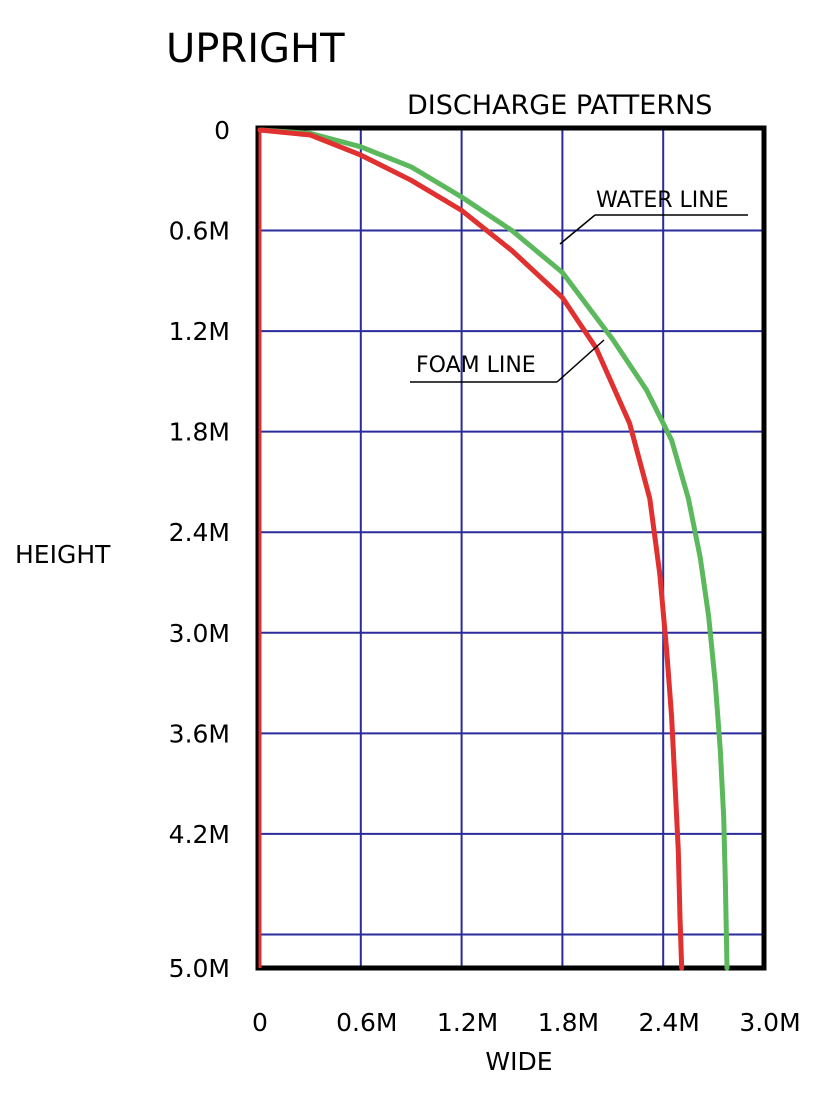  Describe the element at coordinates (199, 532) in the screenshot. I see `y-tick-label: 2.4M` at that location.